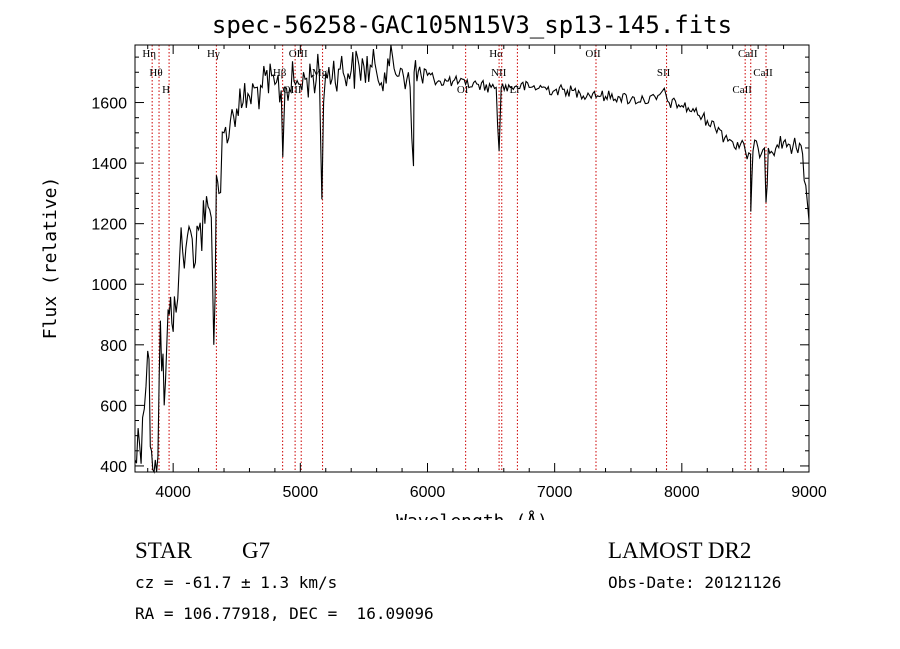 Image resolution: width=900 pixels, height=649 pixels. I want to click on y-tick-label: 1000, so click(109, 285).